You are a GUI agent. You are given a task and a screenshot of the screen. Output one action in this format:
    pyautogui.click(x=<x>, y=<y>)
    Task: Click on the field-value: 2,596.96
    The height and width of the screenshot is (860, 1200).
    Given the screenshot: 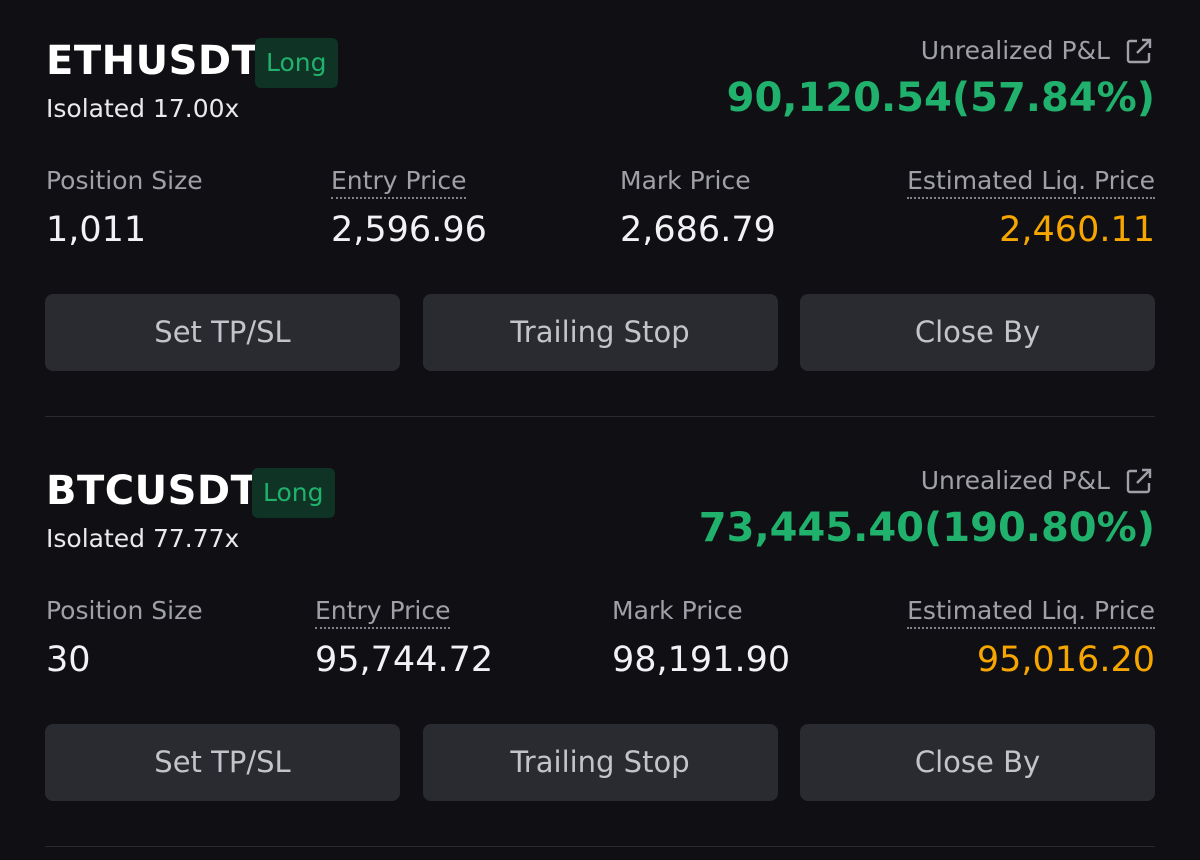 What is the action you would take?
    pyautogui.click(x=409, y=230)
    